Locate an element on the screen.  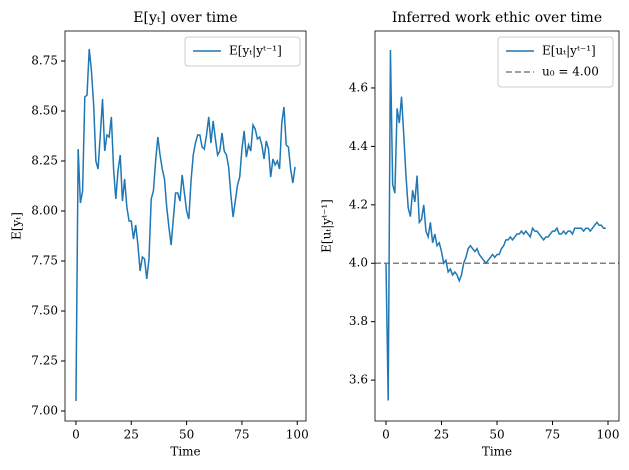
y-tick-label: 3.6 is located at coordinates (358, 380).